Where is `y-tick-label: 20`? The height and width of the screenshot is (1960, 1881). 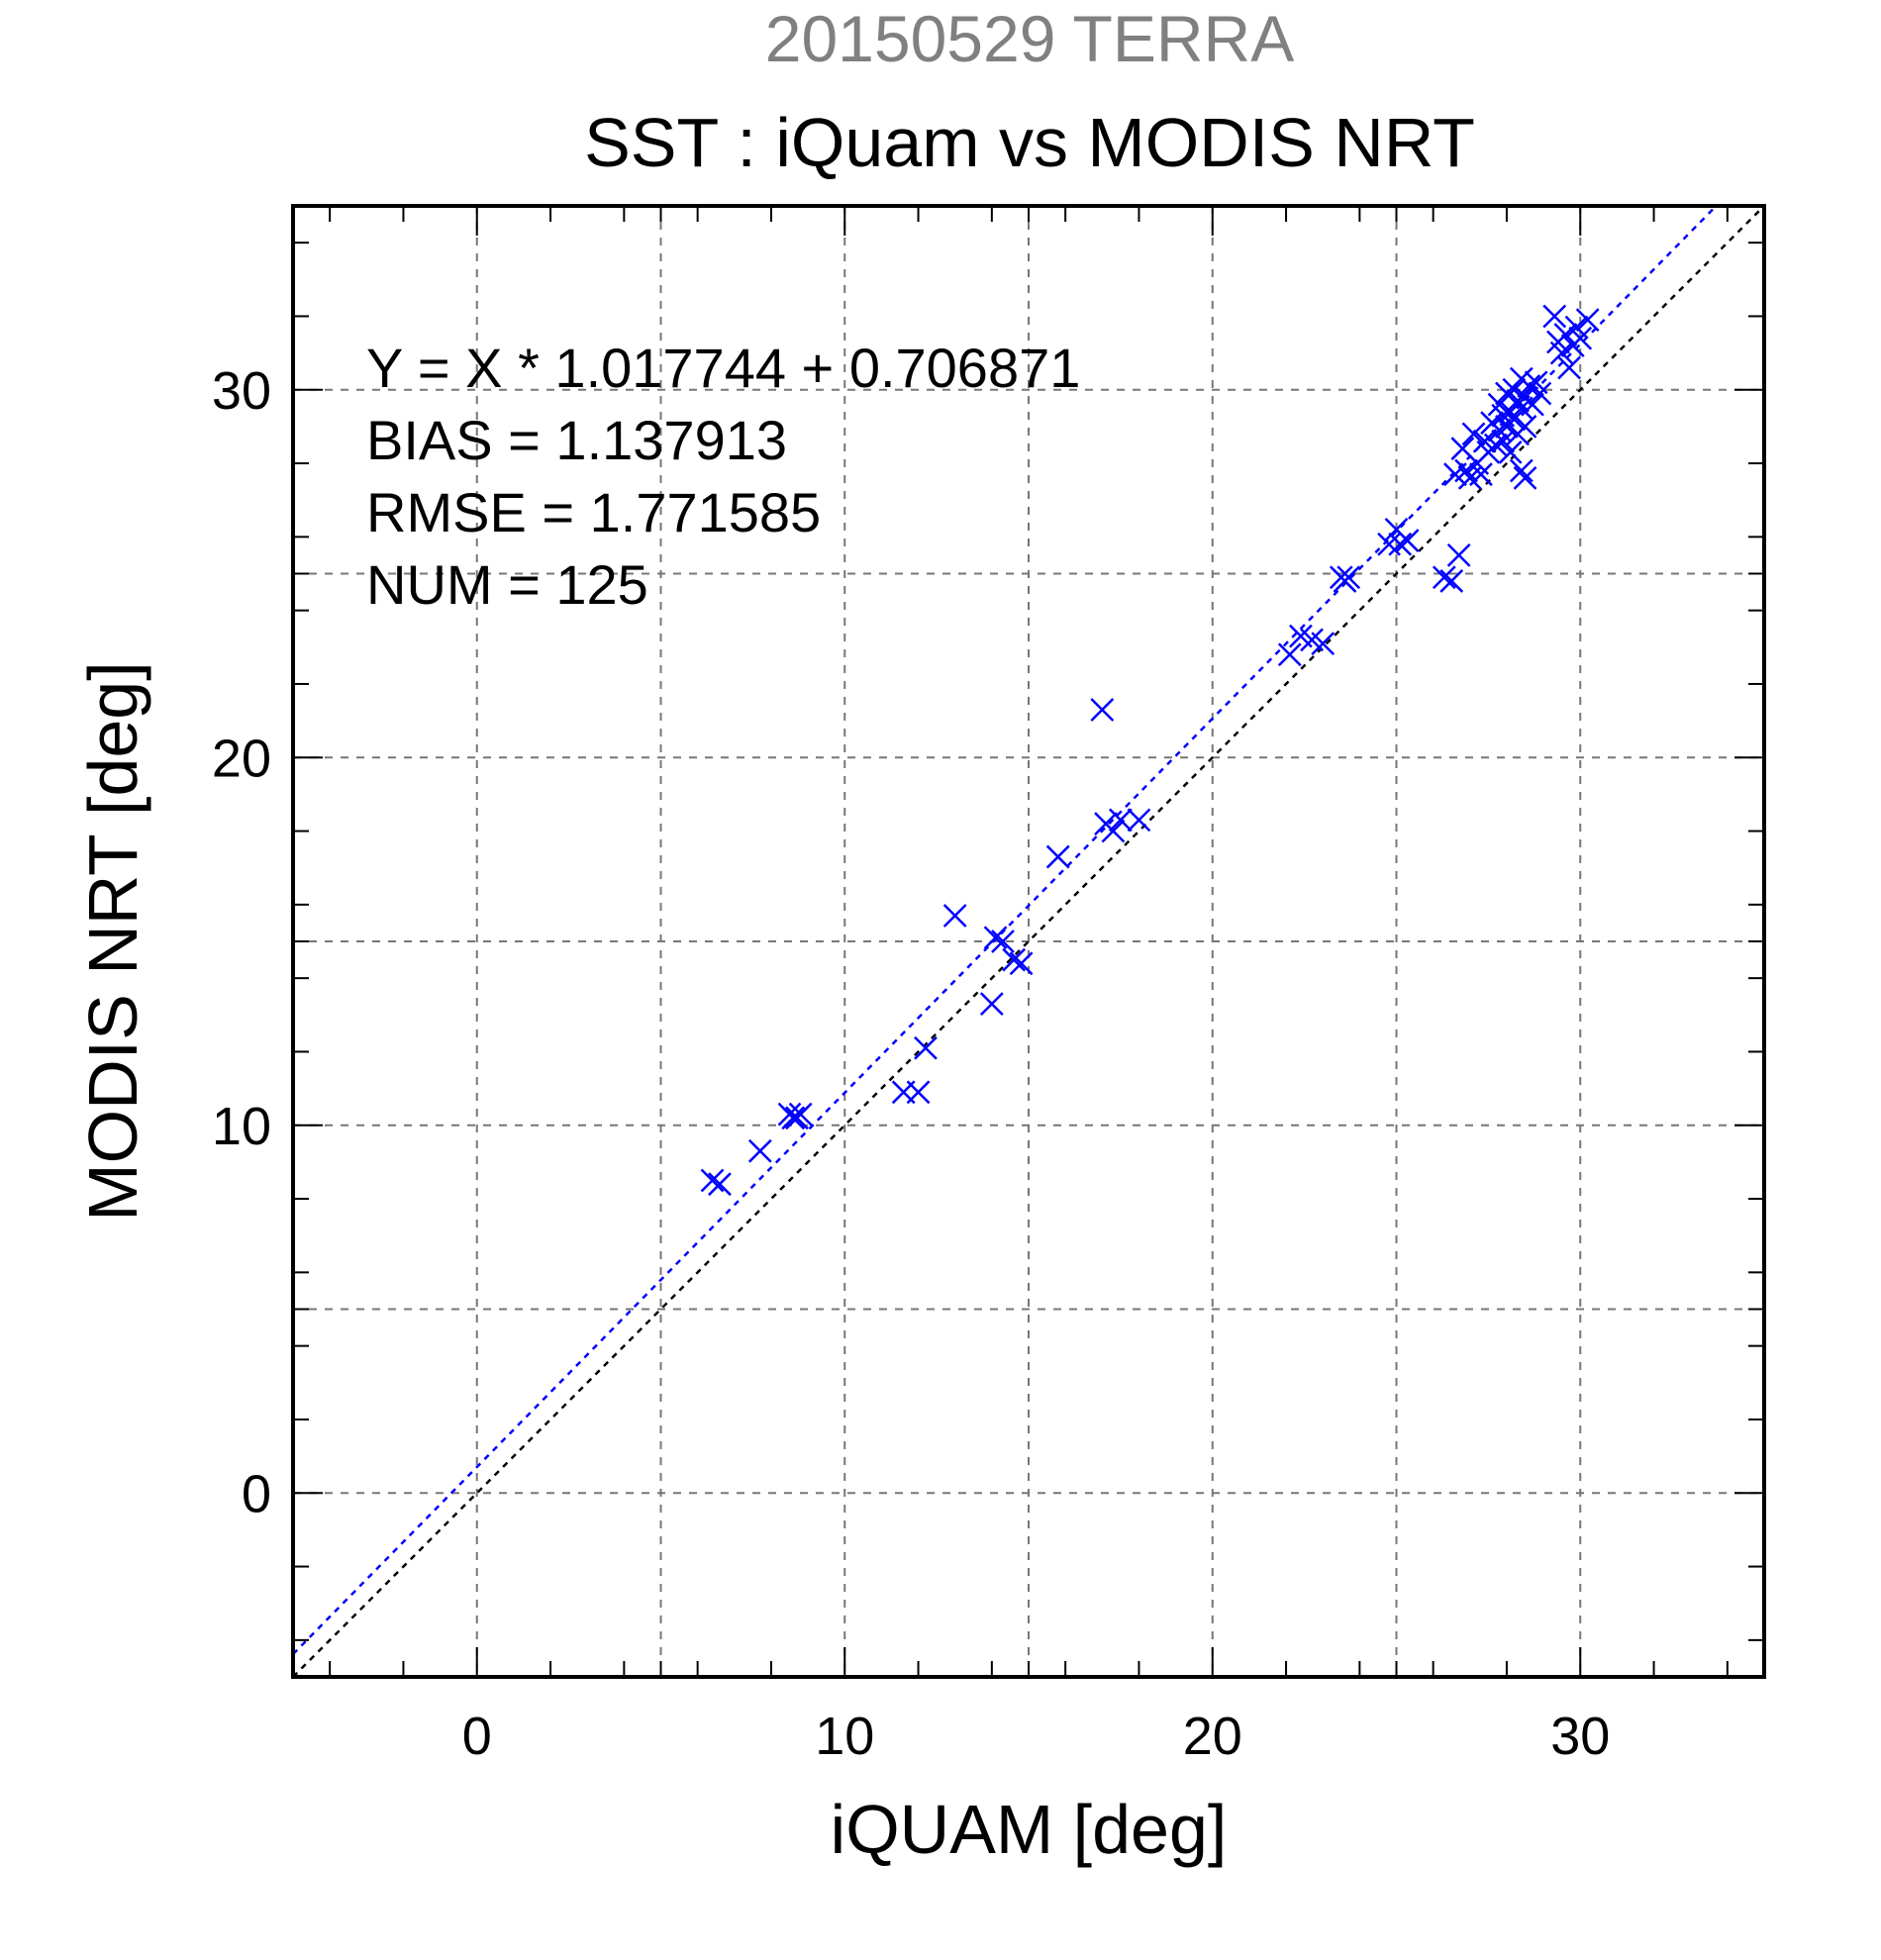
y-tick-label: 20 is located at coordinates (242, 758).